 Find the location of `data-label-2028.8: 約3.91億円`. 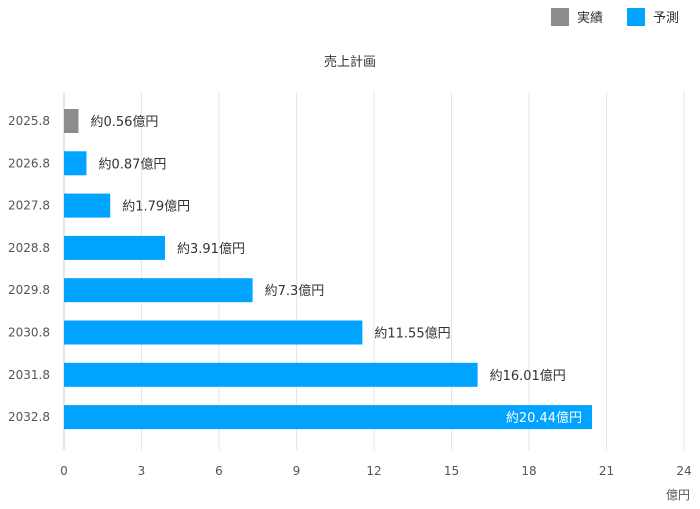

data-label-2028.8: 約3.91億円 is located at coordinates (211, 249).